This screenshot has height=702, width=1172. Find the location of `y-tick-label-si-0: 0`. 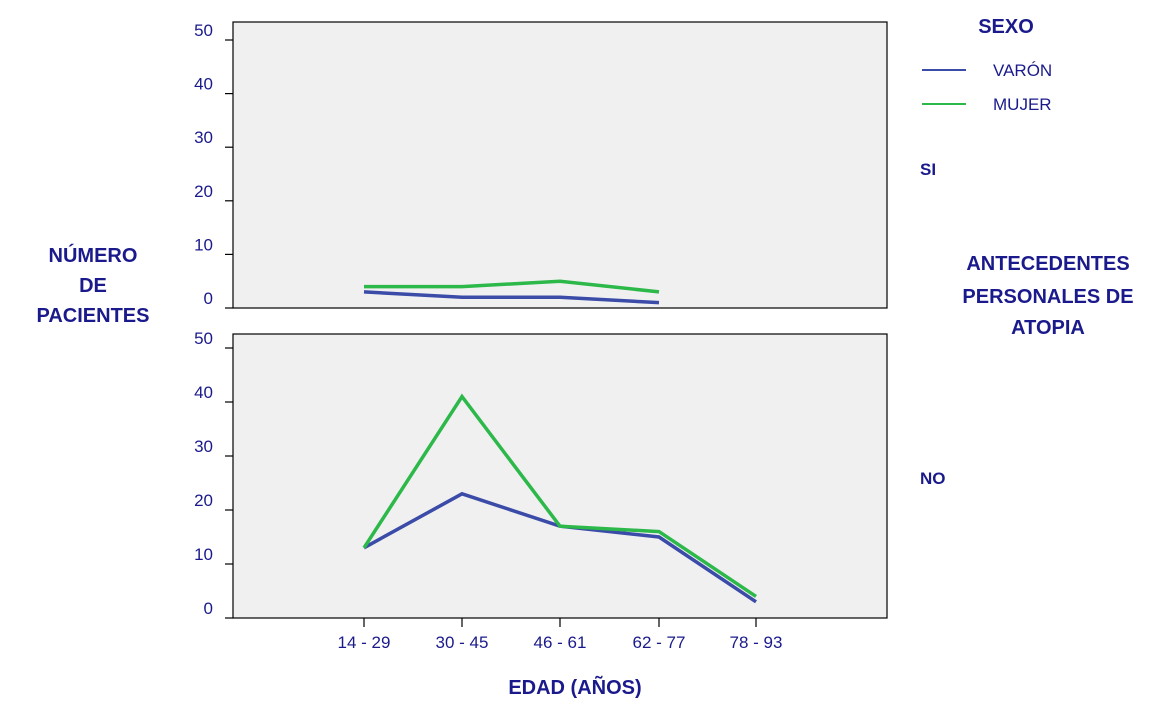

y-tick-label-si-0: 0 is located at coordinates (208, 298).